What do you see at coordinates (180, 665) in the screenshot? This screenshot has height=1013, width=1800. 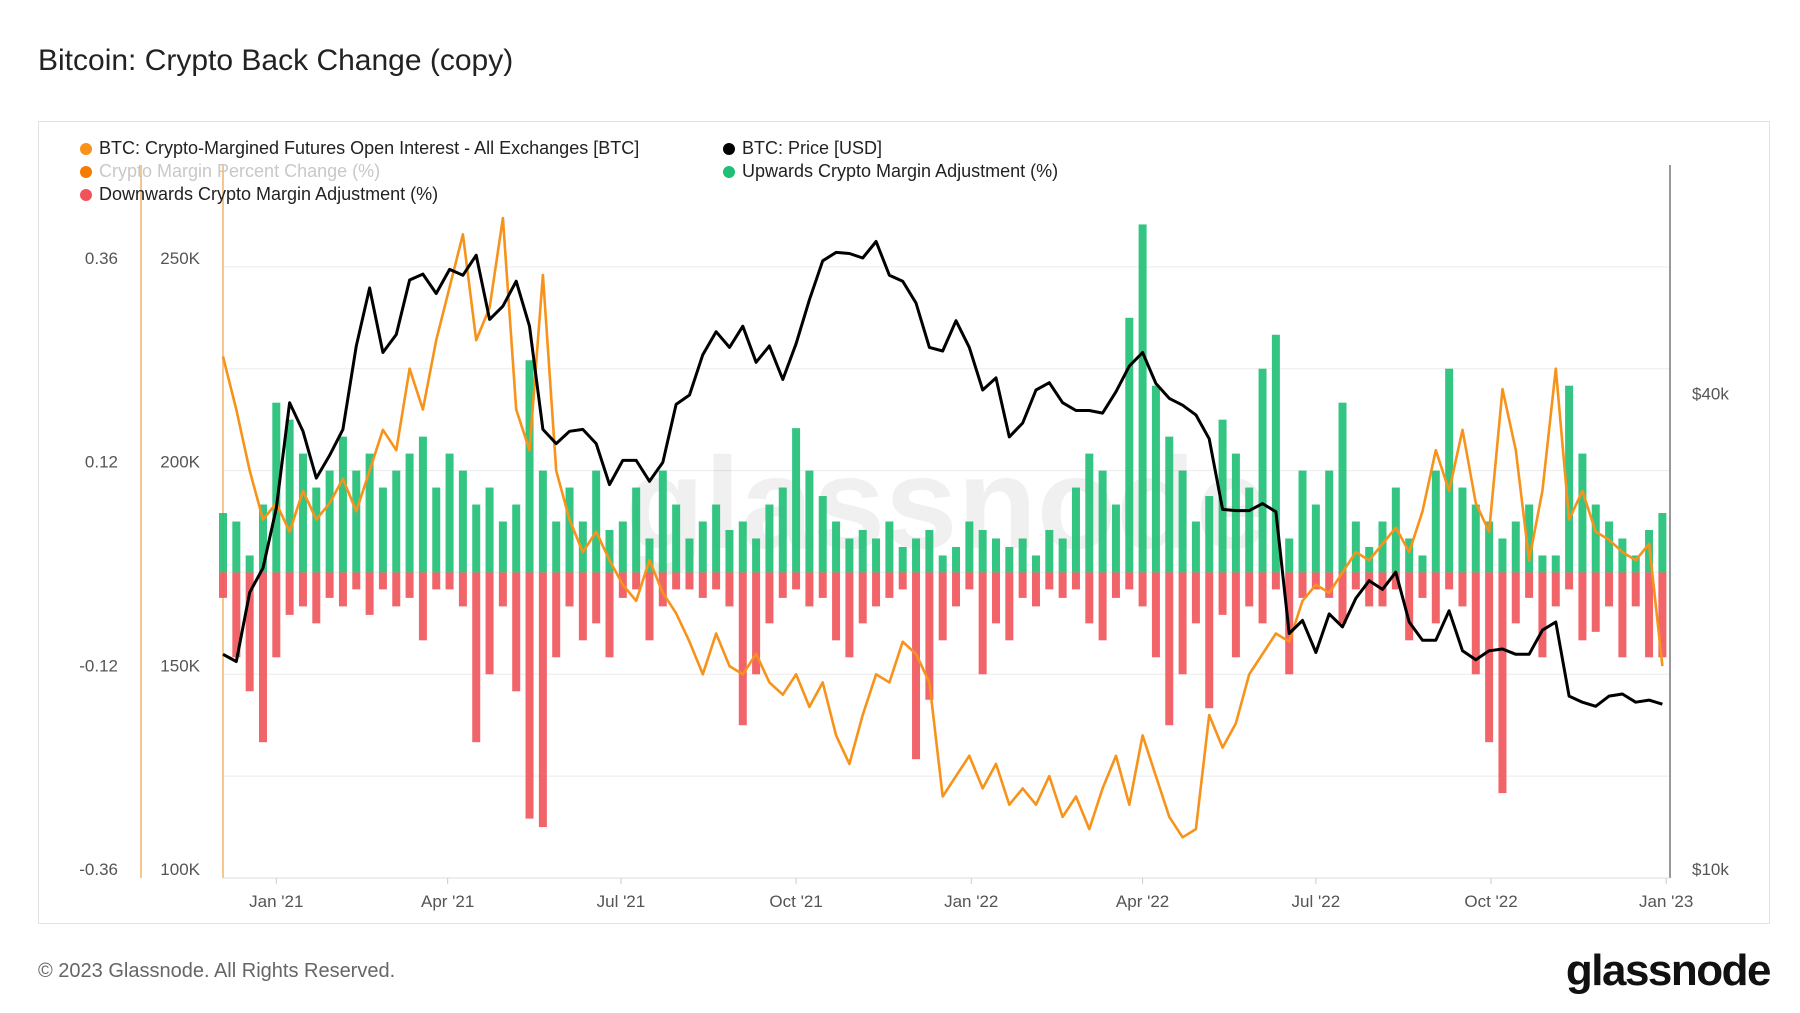 I see `oi-tick-label: 150K` at bounding box center [180, 665].